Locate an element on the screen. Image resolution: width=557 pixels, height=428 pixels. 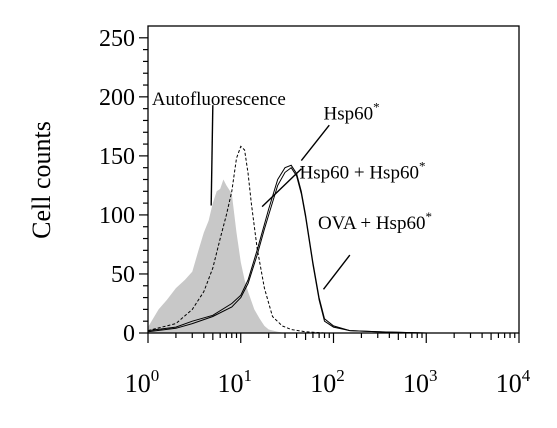
annotation-leader-hsp60-plus-hsp60-star is located at coordinates (281, 188).